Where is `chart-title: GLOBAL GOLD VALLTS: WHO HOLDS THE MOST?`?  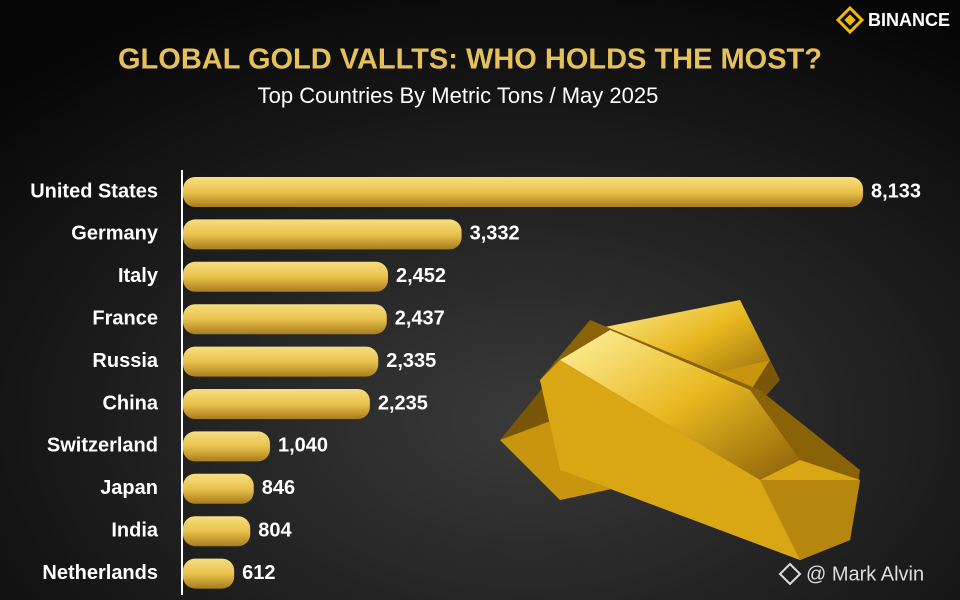
chart-title: GLOBAL GOLD VALLTS: WHO HOLDS THE MOST? is located at coordinates (470, 60).